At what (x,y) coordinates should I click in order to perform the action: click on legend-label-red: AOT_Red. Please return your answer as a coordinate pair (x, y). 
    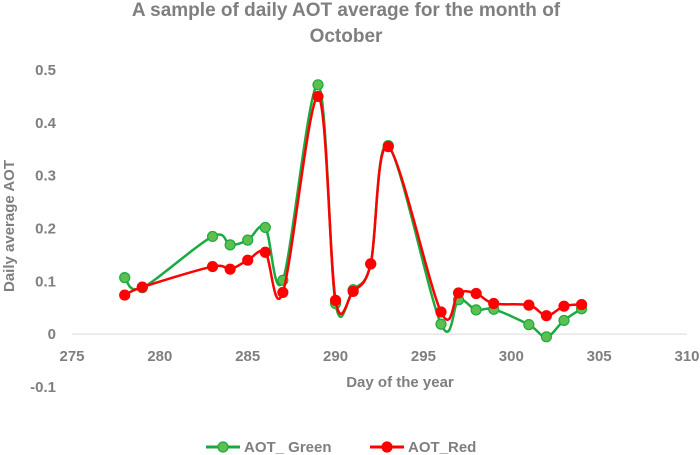
    Looking at the image, I should click on (442, 447).